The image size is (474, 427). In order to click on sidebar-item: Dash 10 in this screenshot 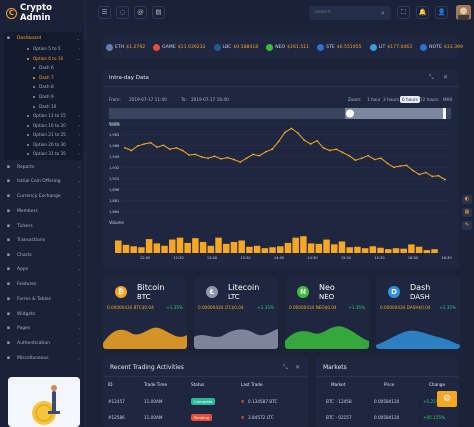, I will do `click(43, 106)`.